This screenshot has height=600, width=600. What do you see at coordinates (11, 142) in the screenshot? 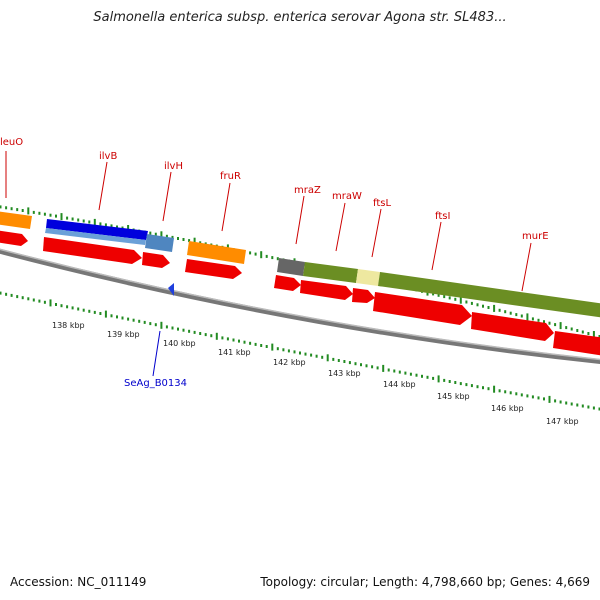
I see `svg-text: leuO` at bounding box center [11, 142].